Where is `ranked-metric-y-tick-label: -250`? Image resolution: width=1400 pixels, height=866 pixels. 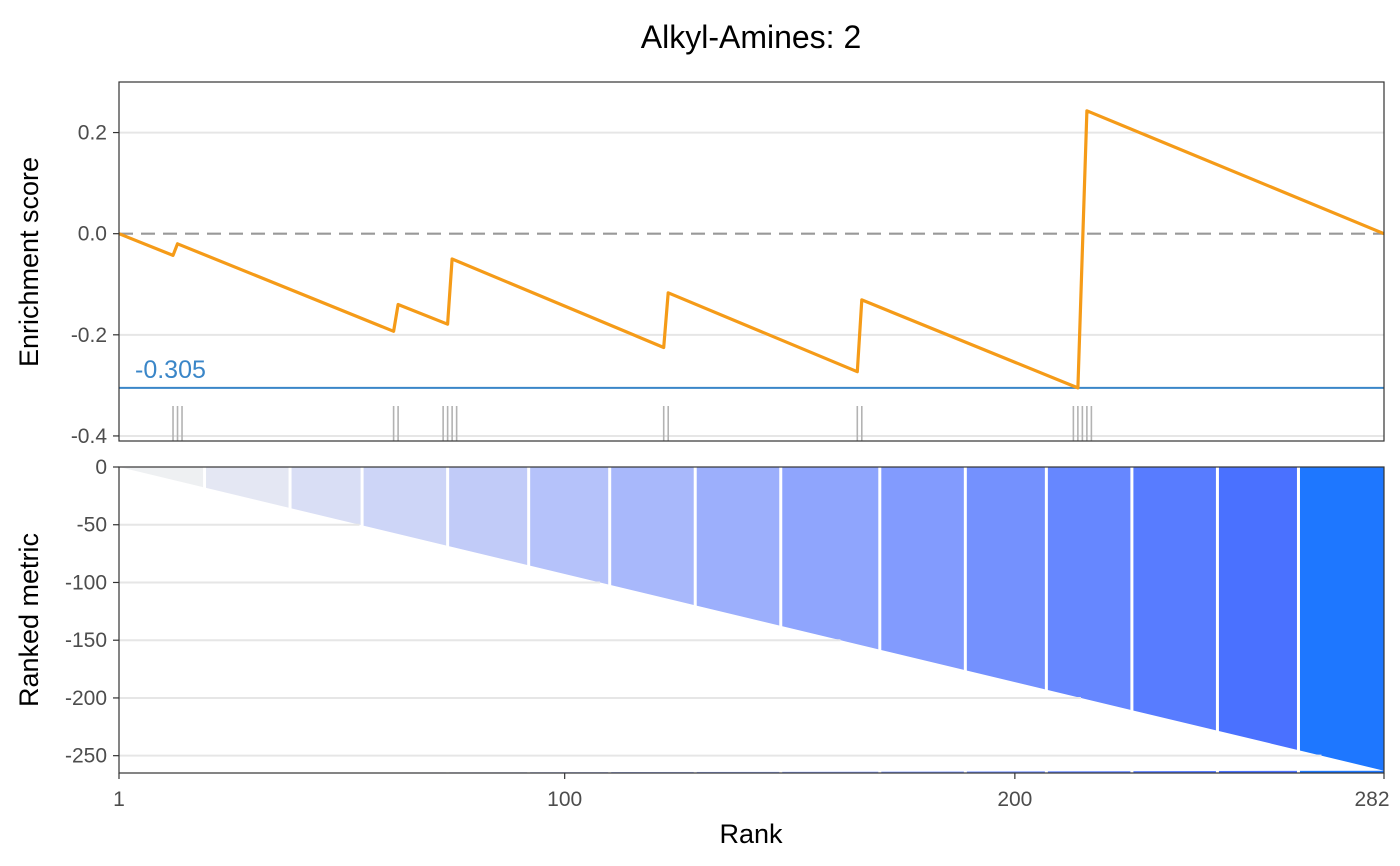 ranked-metric-y-tick-label: -250 is located at coordinates (86, 756).